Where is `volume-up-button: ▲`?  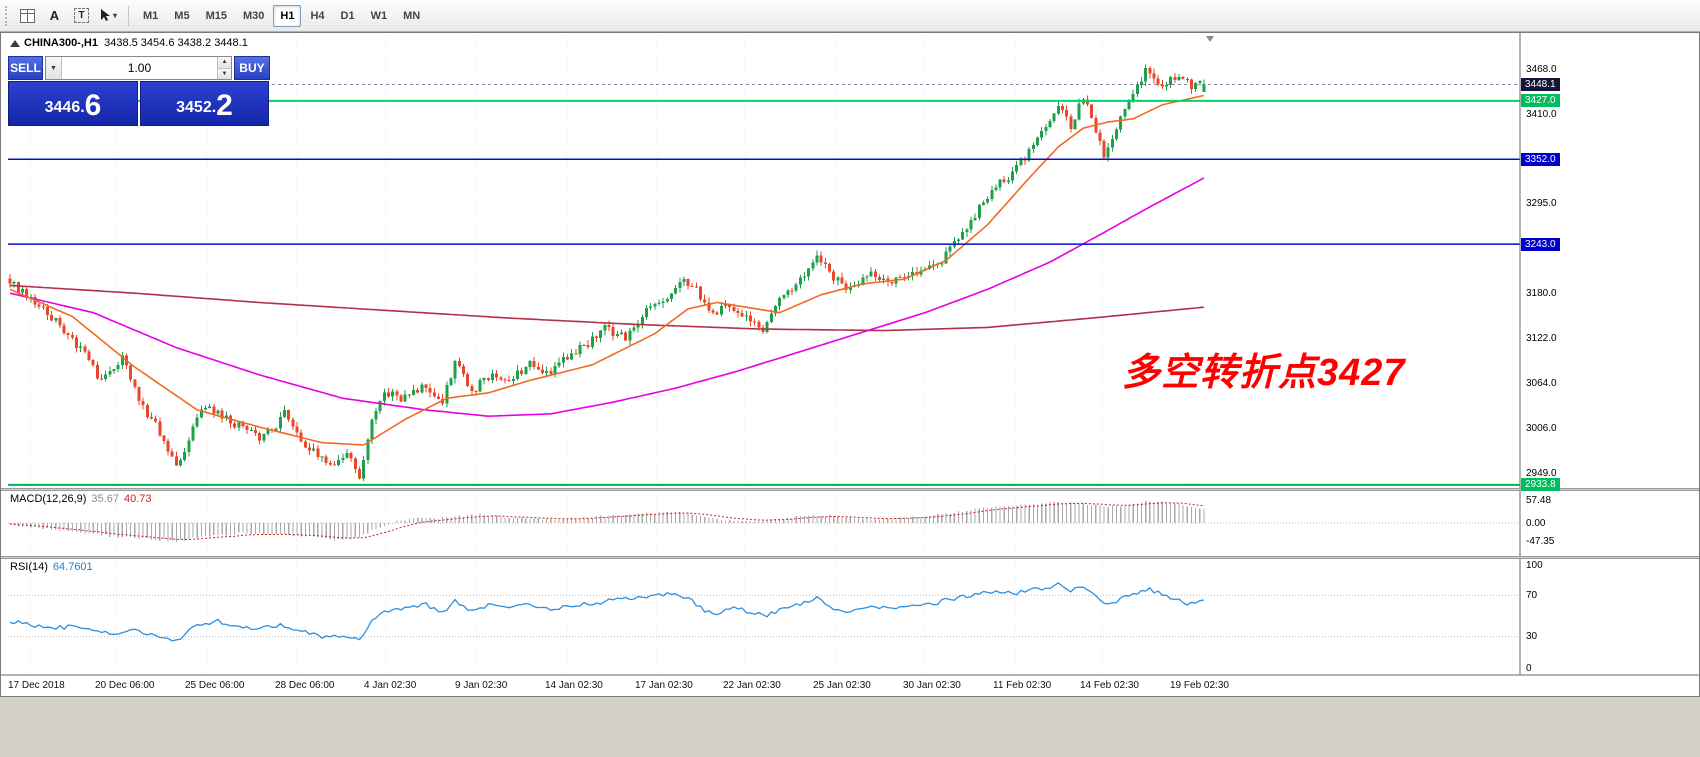 volume-up-button: ▲ is located at coordinates (224, 63).